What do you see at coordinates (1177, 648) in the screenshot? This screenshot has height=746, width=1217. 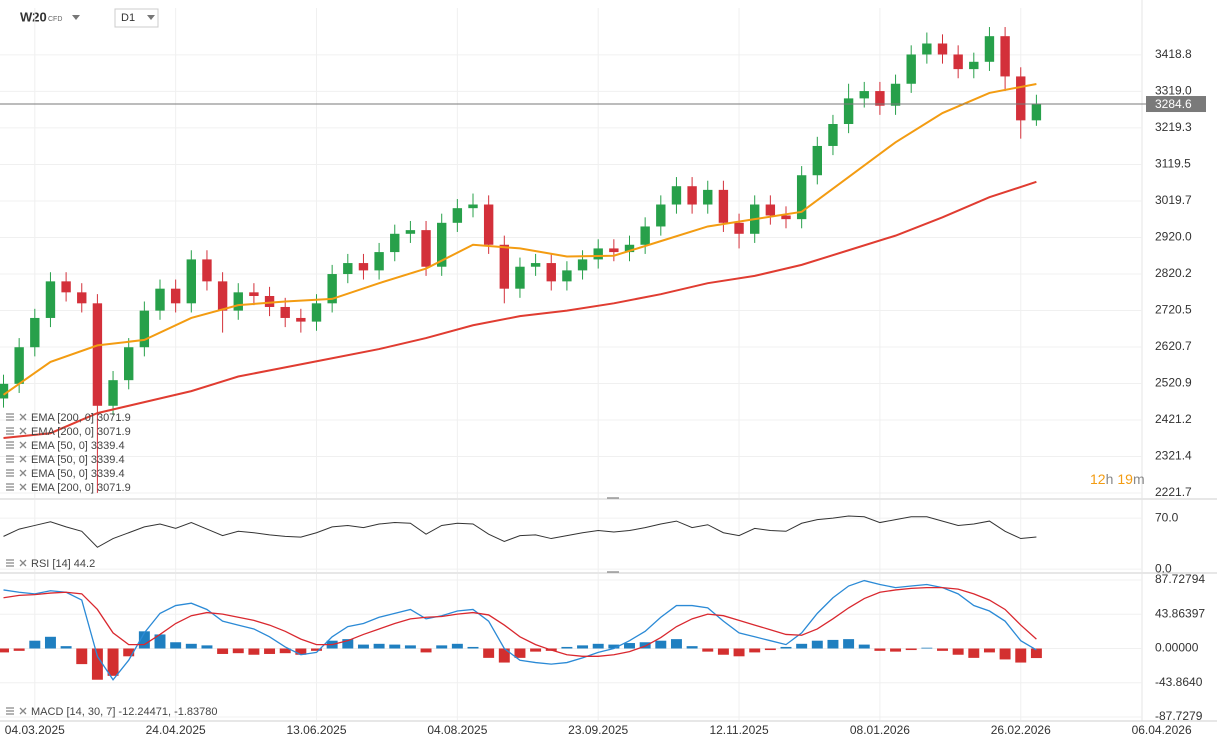 I see `y-tick-label: 0.00000` at bounding box center [1177, 648].